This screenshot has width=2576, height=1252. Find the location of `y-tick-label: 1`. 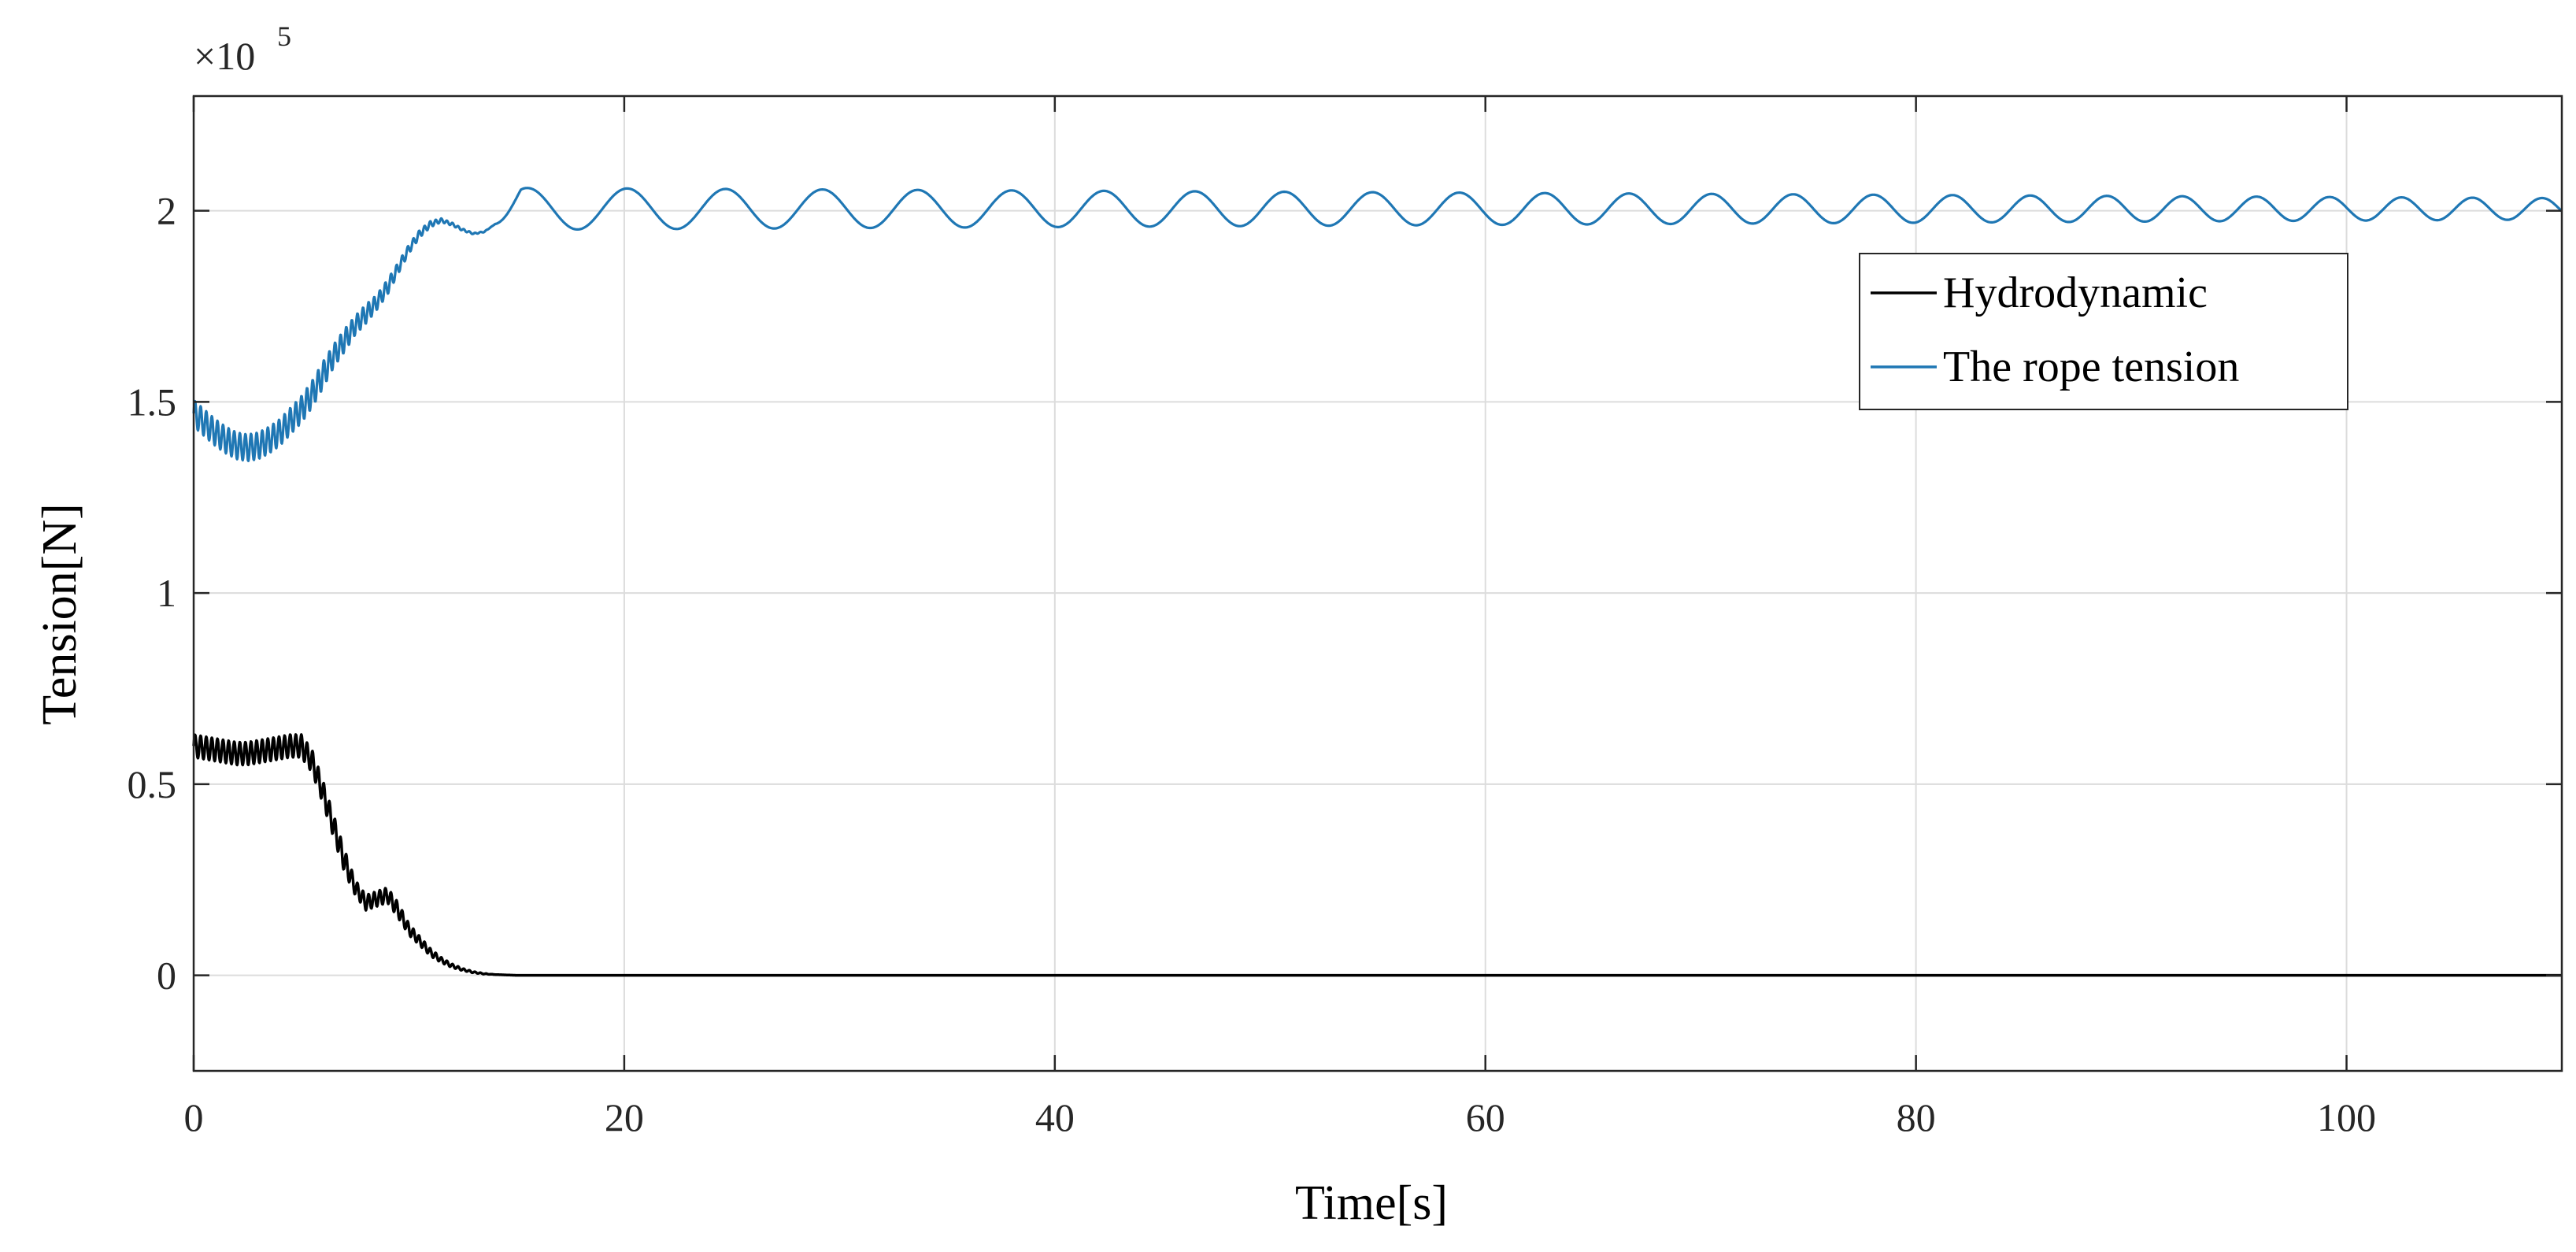

y-tick-label: 1 is located at coordinates (166, 593).